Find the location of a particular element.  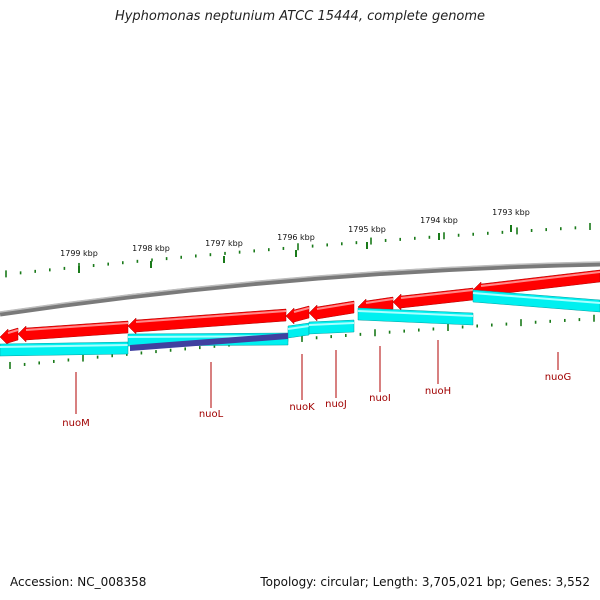

scale-tick-label: 1798 kbp is located at coordinates (151, 248).